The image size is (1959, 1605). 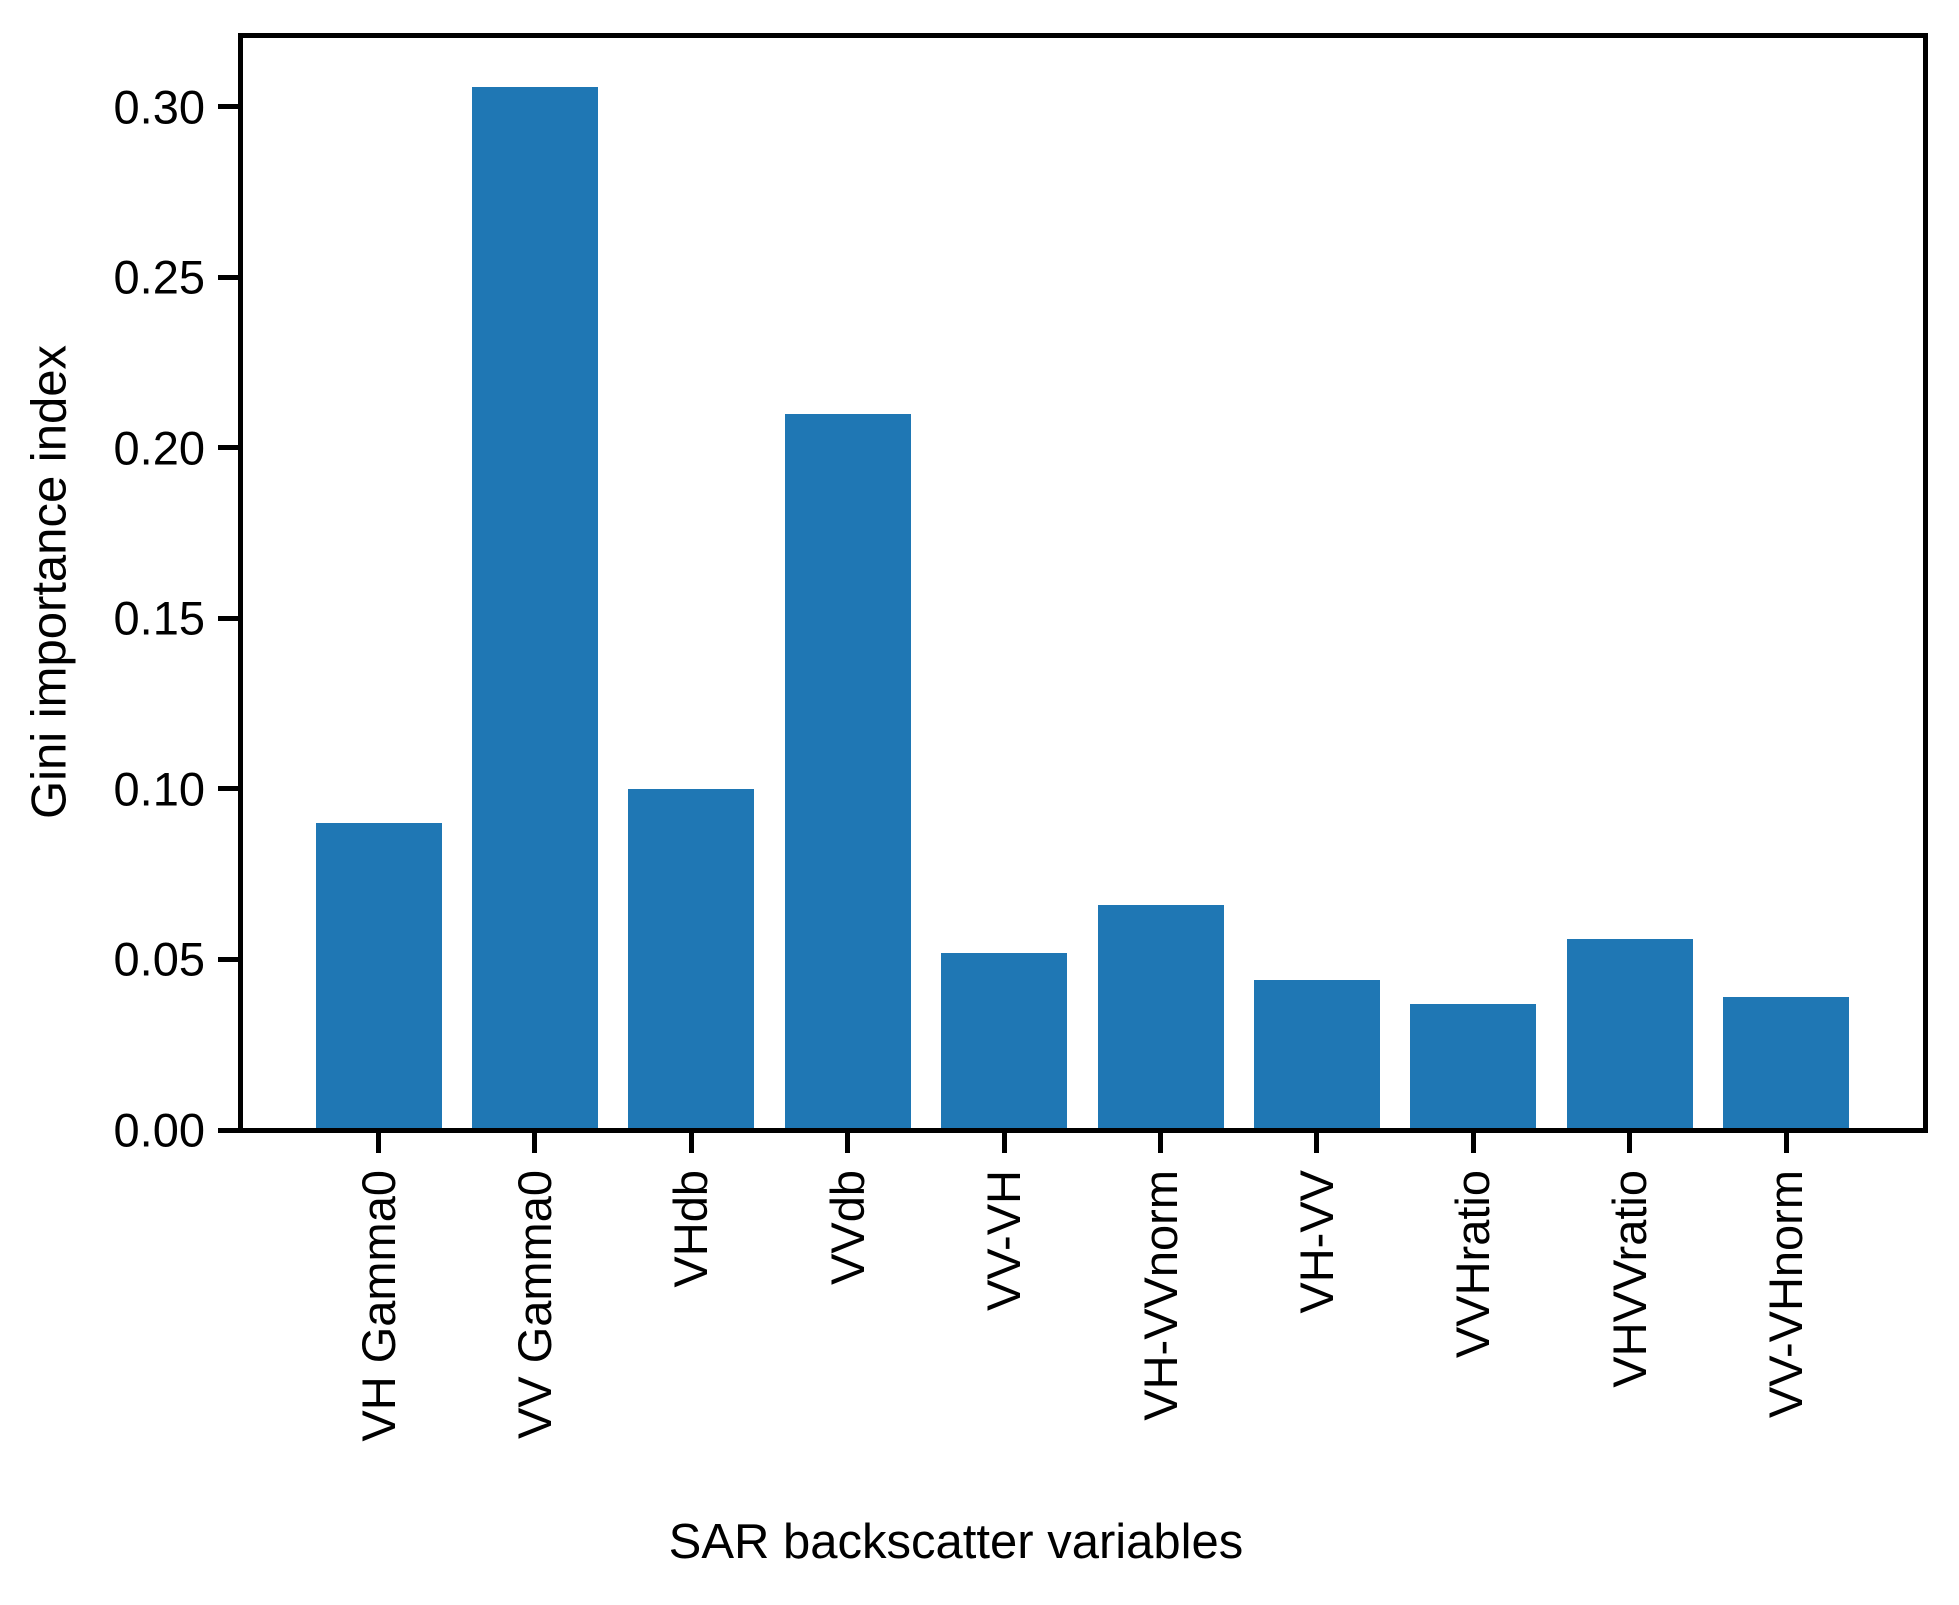 I want to click on bar-VVdb, so click(x=847, y=771).